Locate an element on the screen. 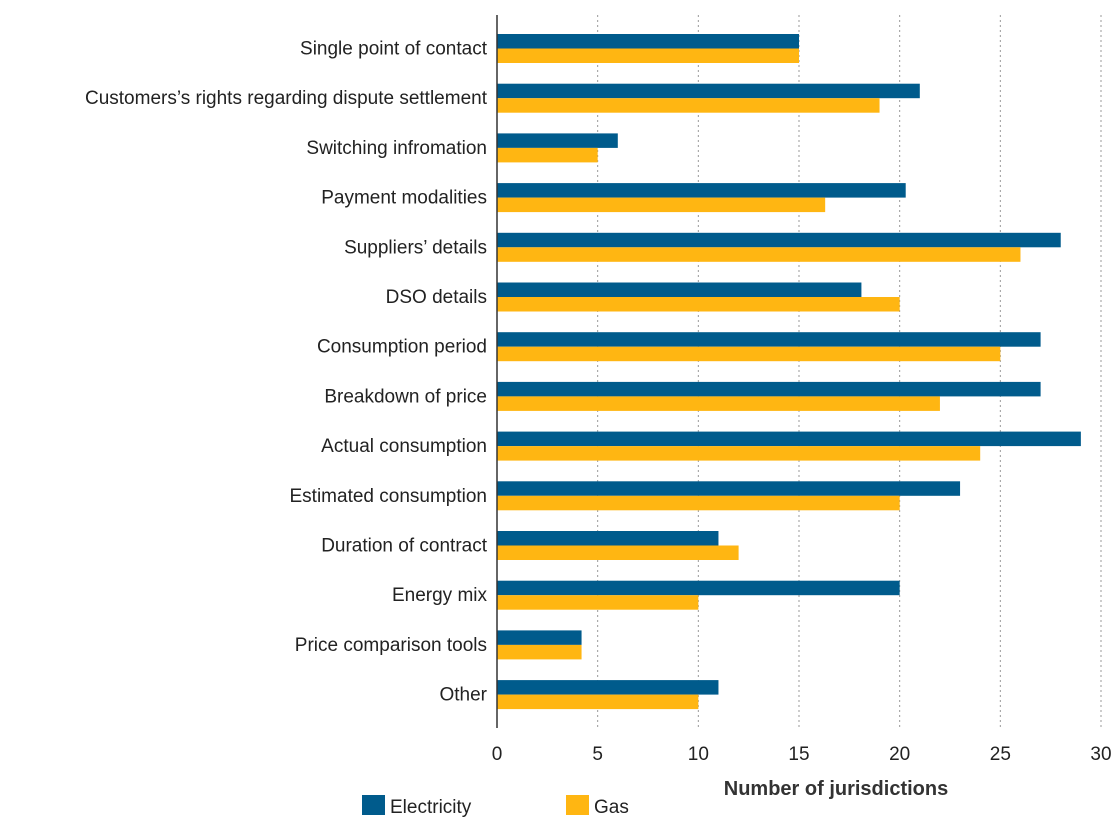 The image size is (1118, 817). category-label: Suppliers’ details is located at coordinates (415, 247).